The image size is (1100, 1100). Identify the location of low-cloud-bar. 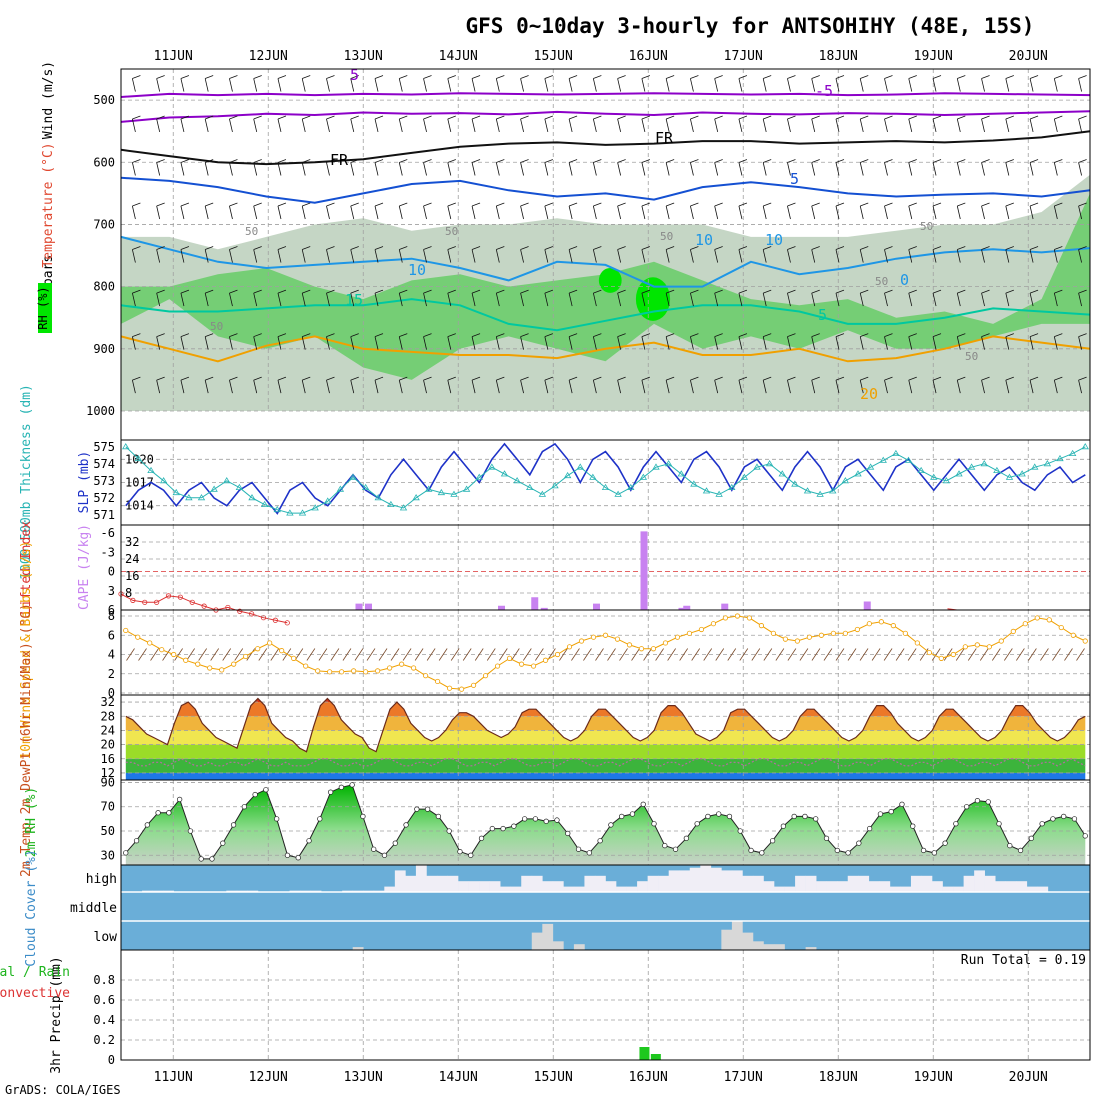
(779, 947).